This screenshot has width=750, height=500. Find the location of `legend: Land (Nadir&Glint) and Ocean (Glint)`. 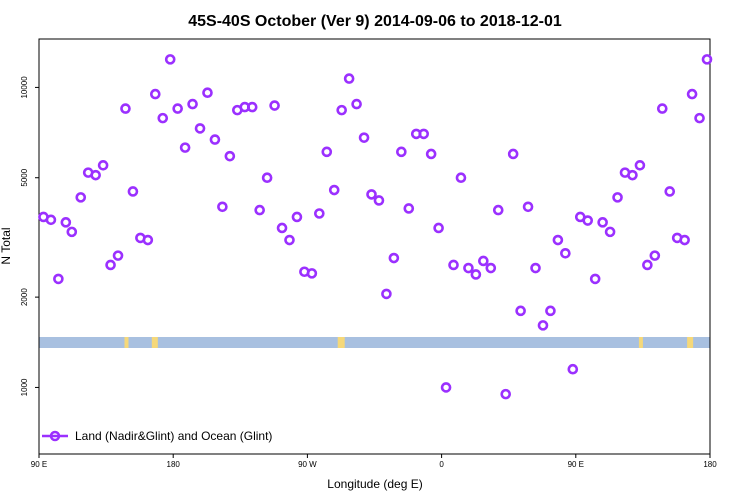

legend: Land (Nadir&Glint) and Ocean (Glint) is located at coordinates (157, 436).